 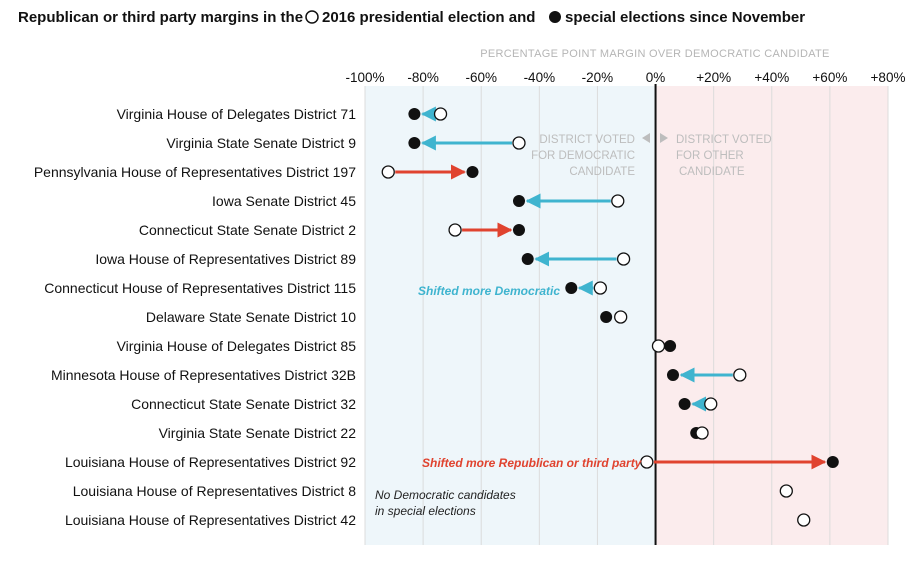 I want to click on row-label: Virginia House of Delegates District 85, so click(x=237, y=346).